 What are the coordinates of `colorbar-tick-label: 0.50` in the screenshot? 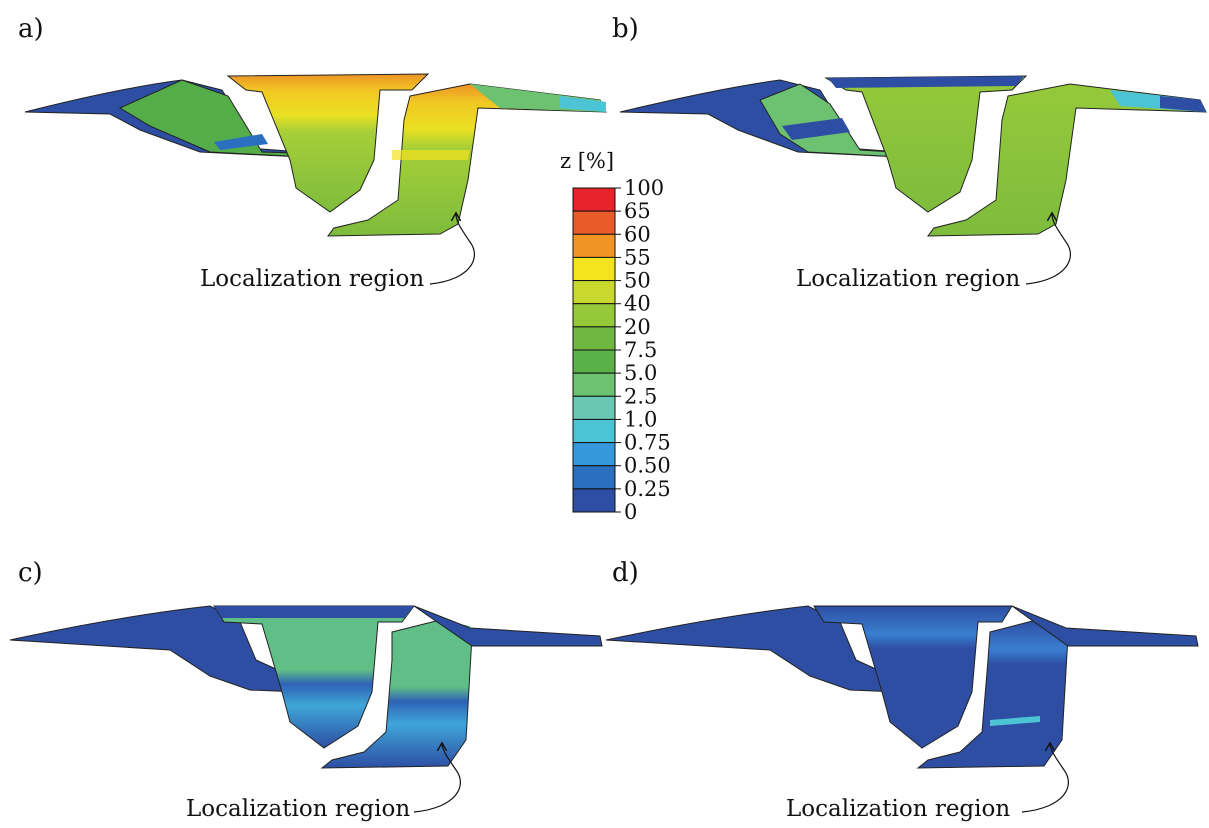 It's located at (647, 466).